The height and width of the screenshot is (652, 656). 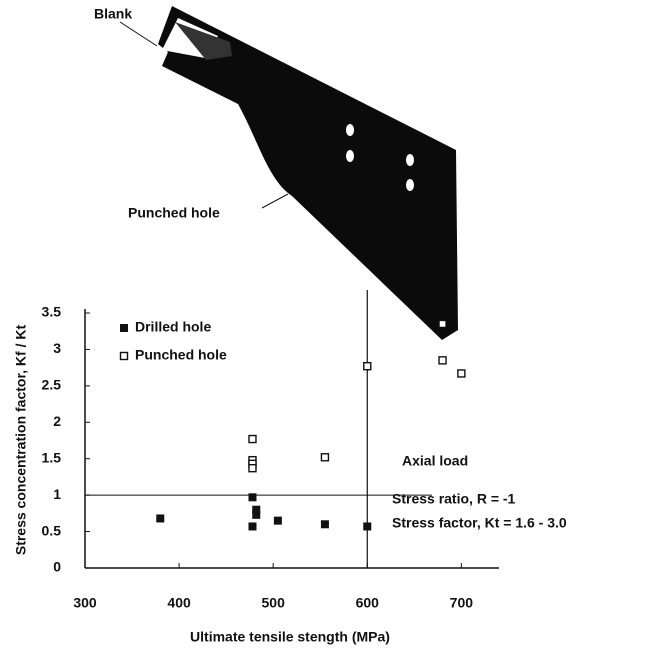 What do you see at coordinates (454, 499) in the screenshot?
I see `annotation: Stress ratio, R = -1` at bounding box center [454, 499].